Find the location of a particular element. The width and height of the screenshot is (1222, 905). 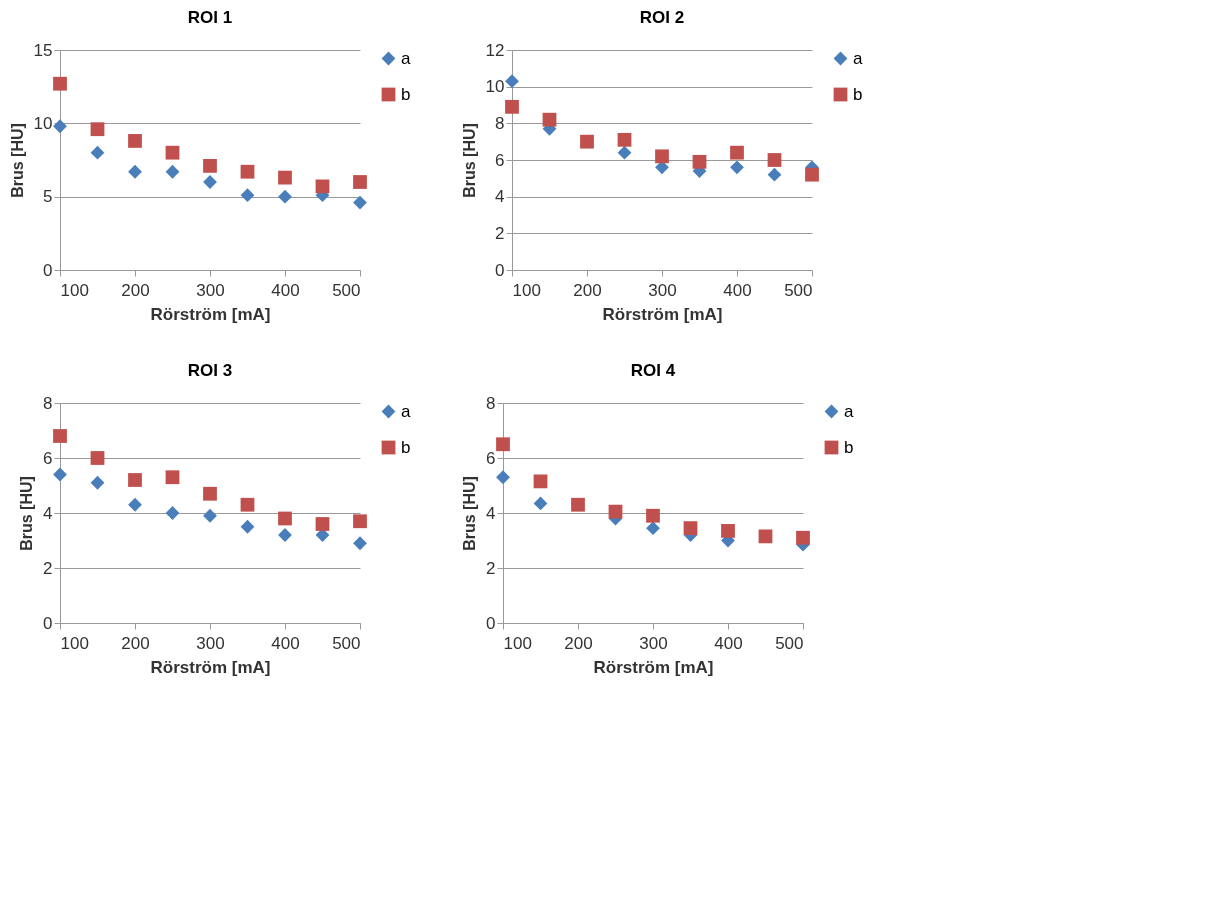

chart-title: ROI 4 is located at coordinates (653, 370).